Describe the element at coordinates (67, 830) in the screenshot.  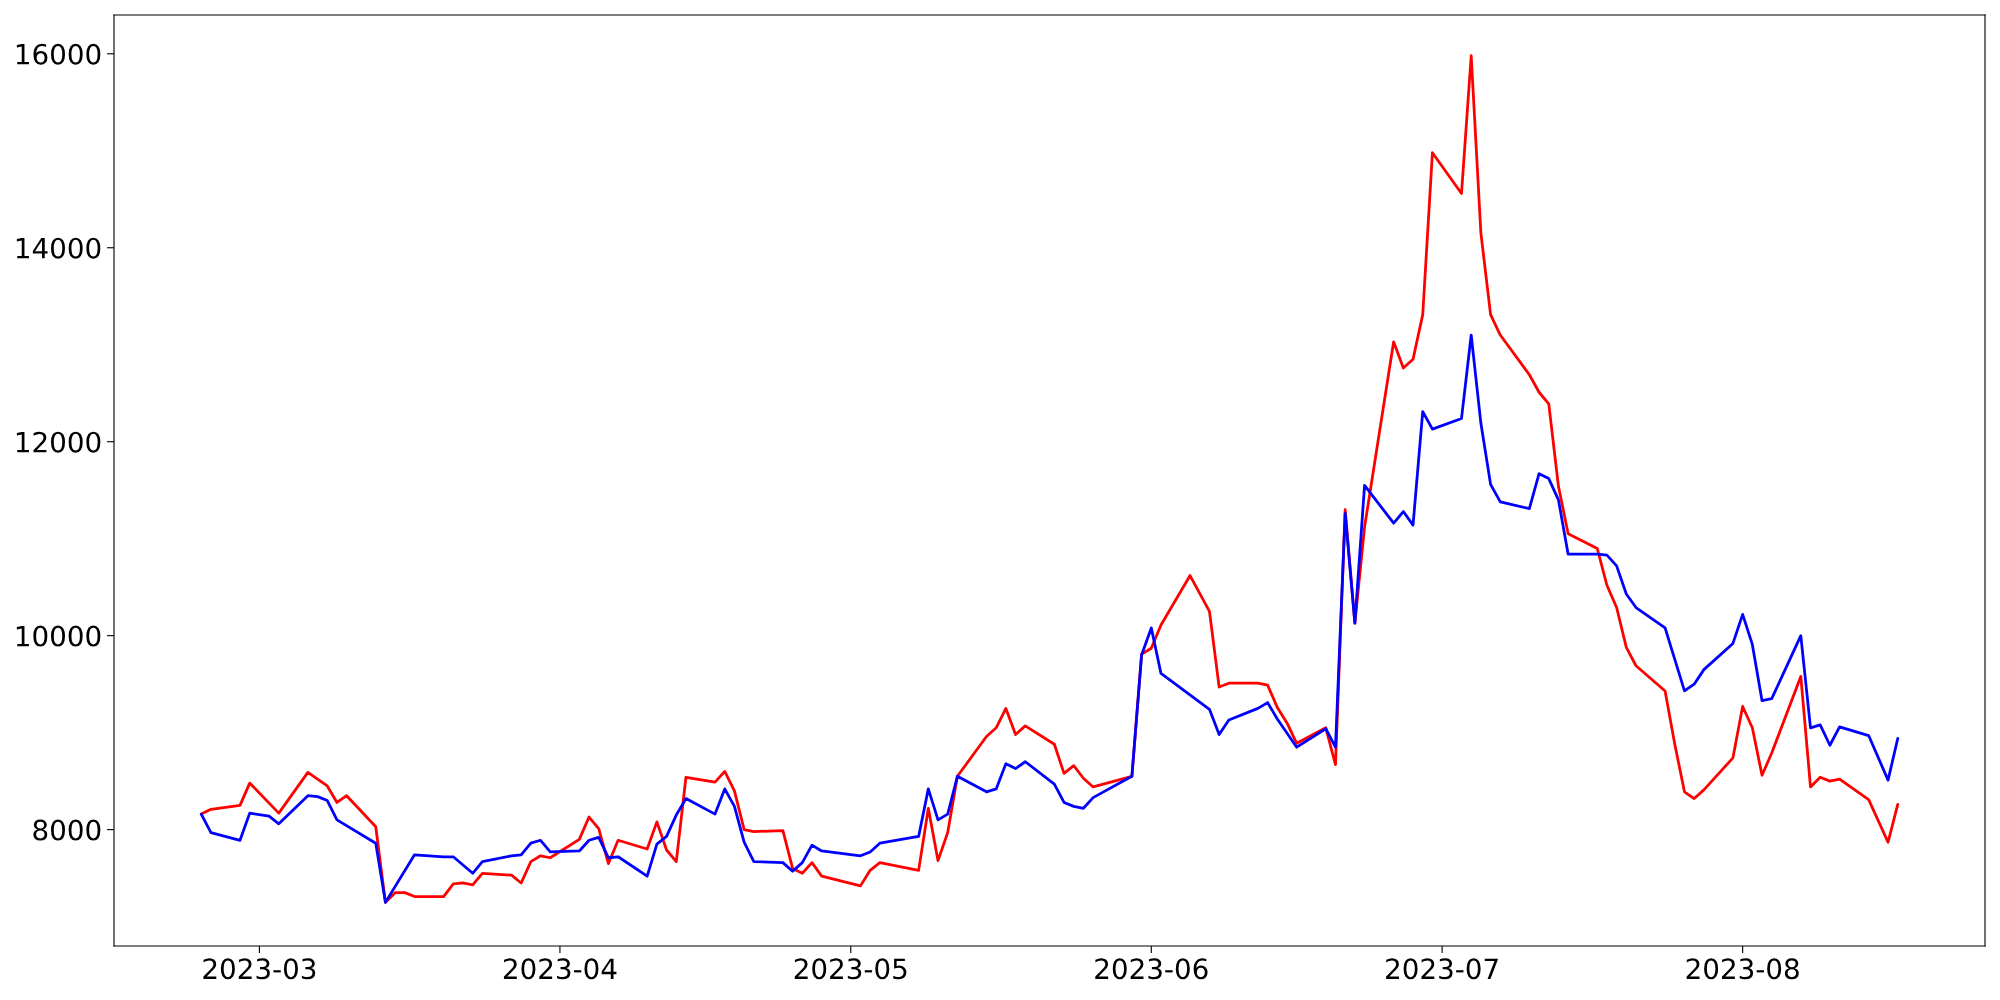
I see `y-tick-label: 8000` at that location.